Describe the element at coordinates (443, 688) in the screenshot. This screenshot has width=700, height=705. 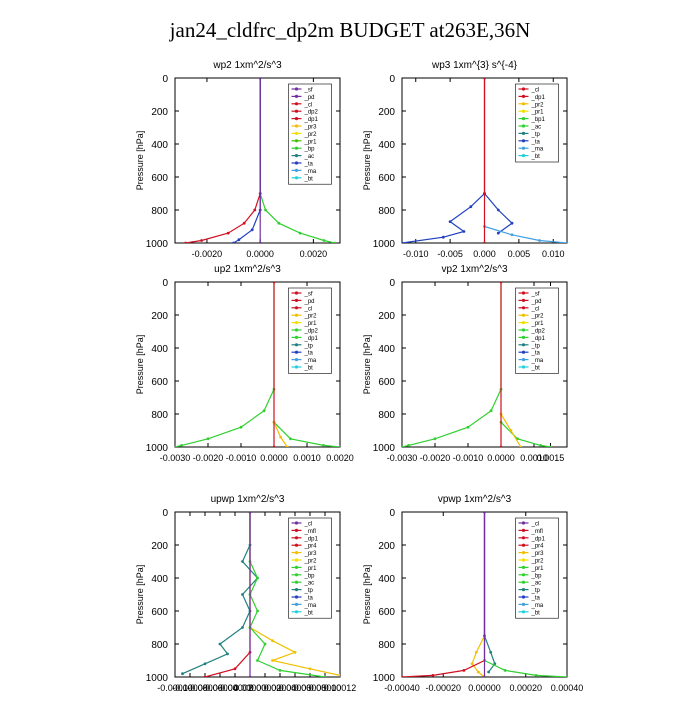
I see `x-tick-label: -0.00020` at that location.